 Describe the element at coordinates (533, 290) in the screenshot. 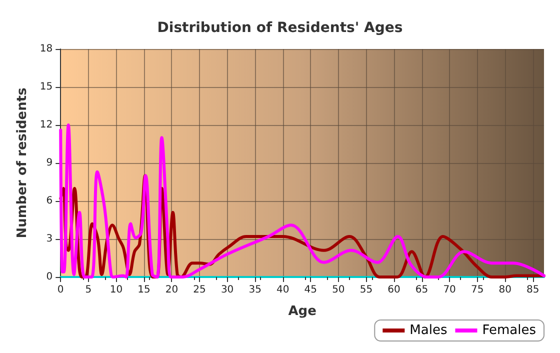

I see `x-tick-label: 85` at that location.